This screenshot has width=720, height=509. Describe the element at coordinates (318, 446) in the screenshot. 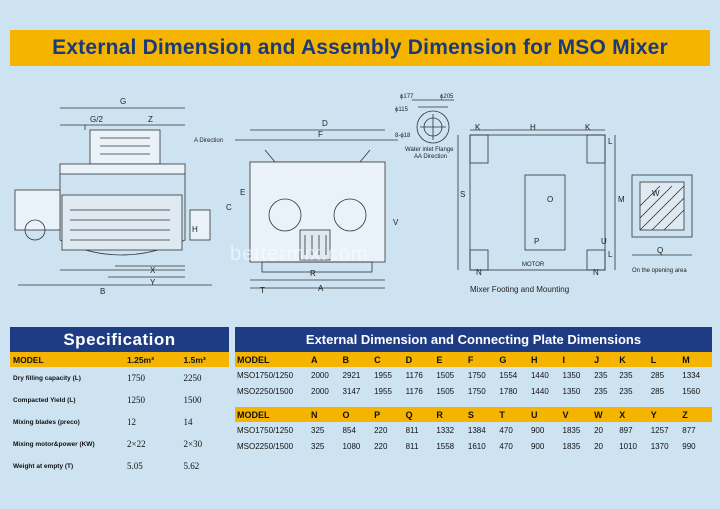

I see `dims-cell: 325` at that location.